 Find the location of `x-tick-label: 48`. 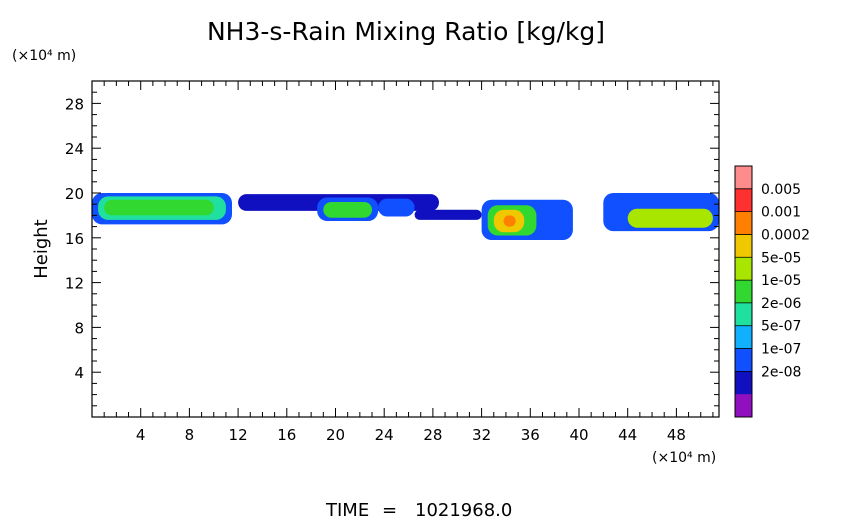

x-tick-label: 48 is located at coordinates (676, 435).